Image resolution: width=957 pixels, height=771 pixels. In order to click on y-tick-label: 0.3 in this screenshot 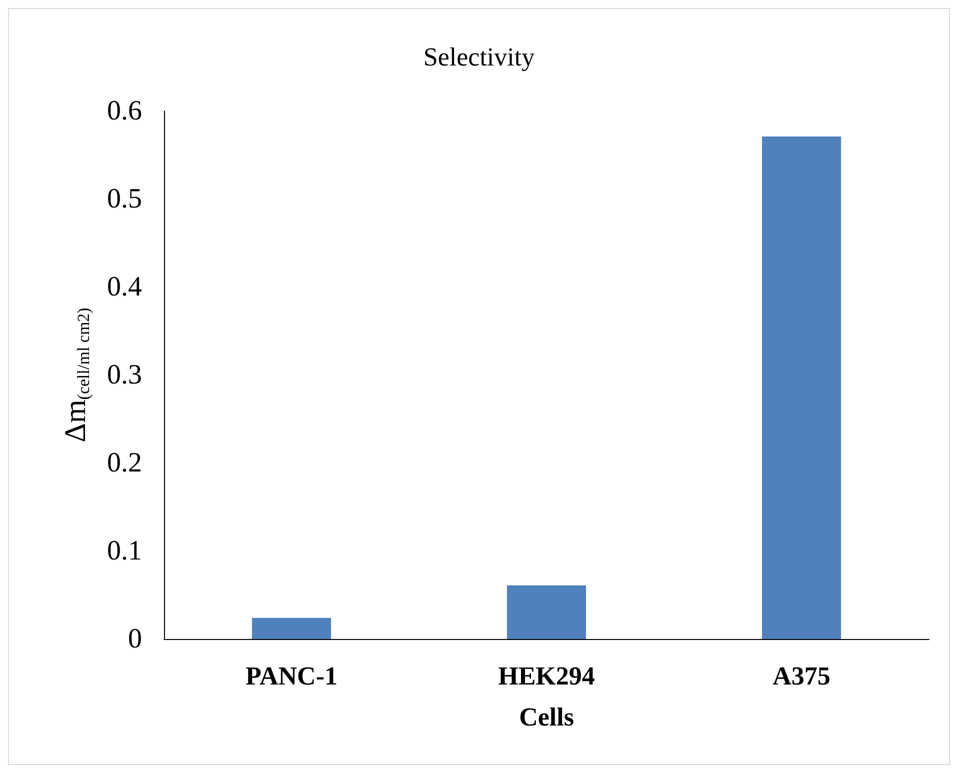, I will do `click(124, 375)`.